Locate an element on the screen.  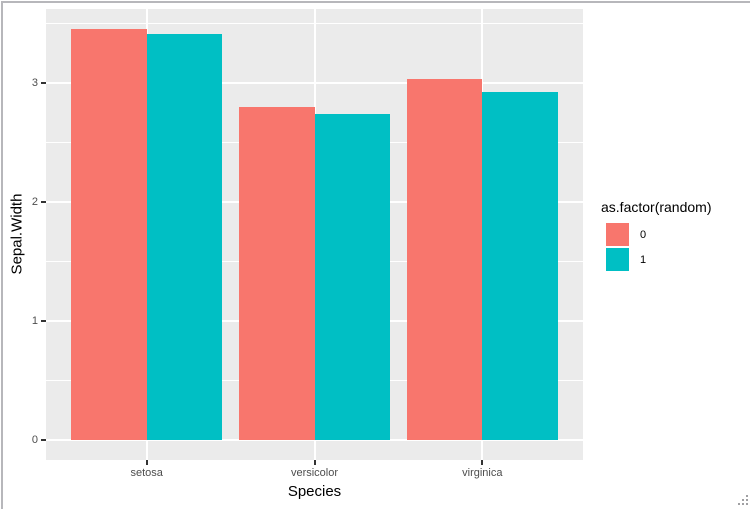
legend-key-label: 0 is located at coordinates (643, 234).